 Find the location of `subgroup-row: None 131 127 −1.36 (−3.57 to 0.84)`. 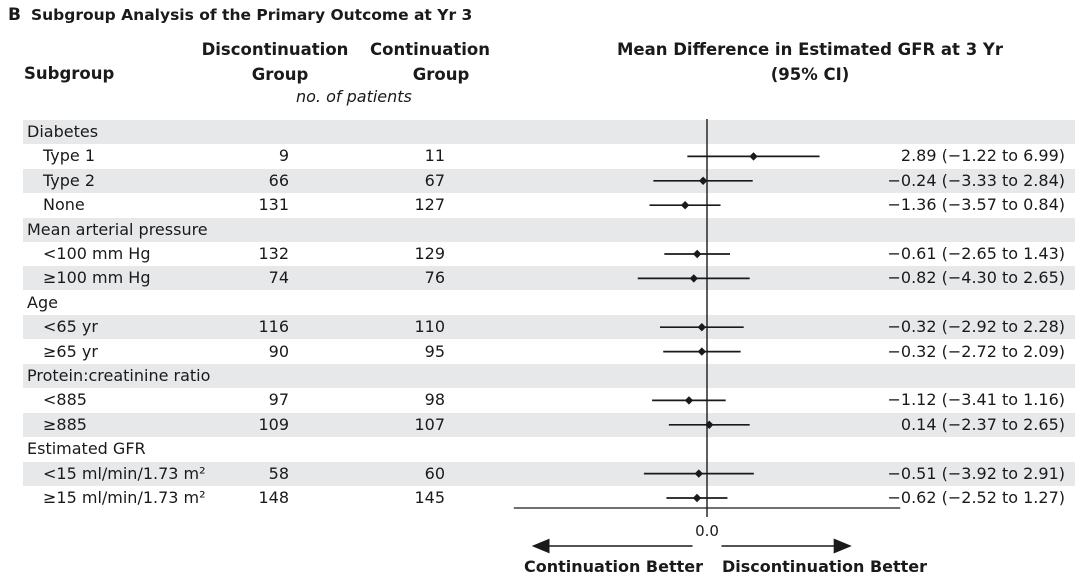

subgroup-row: None 131 127 −1.36 (−3.57 to 0.84) is located at coordinates (549, 205).